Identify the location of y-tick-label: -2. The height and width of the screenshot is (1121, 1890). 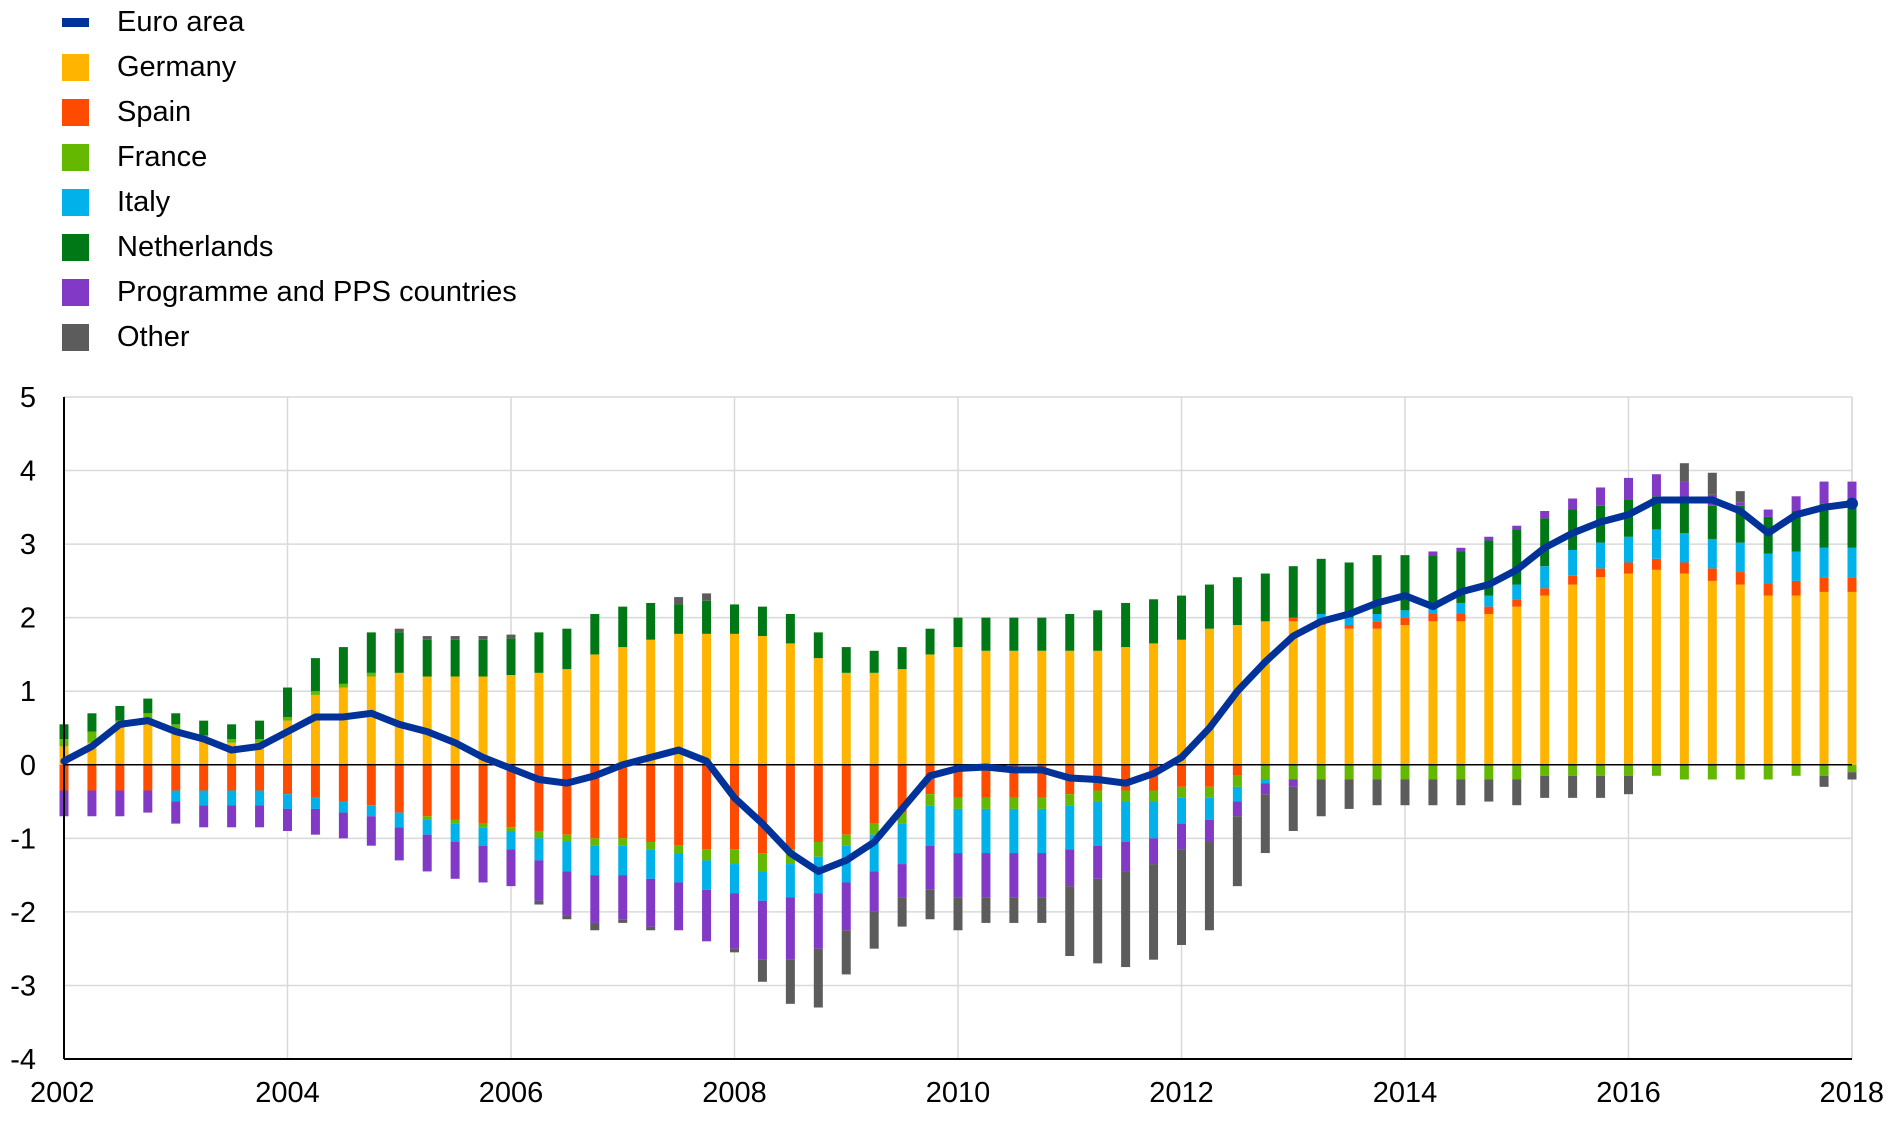
(23, 913).